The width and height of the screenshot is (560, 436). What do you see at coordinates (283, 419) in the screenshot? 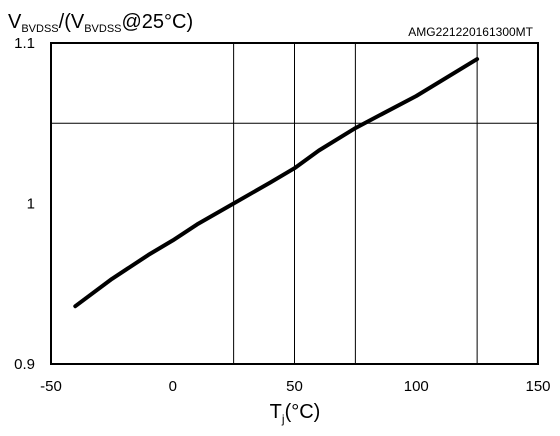
I see `x-axis-label-sub: j` at bounding box center [283, 419].